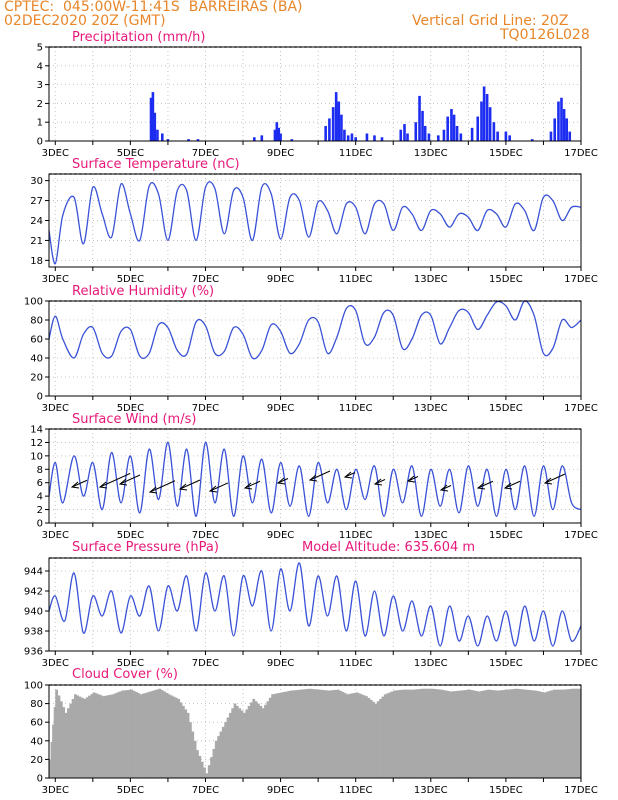 This screenshot has width=618, height=800. I want to click on panel-title: Relative Humidity (%), so click(143, 291).